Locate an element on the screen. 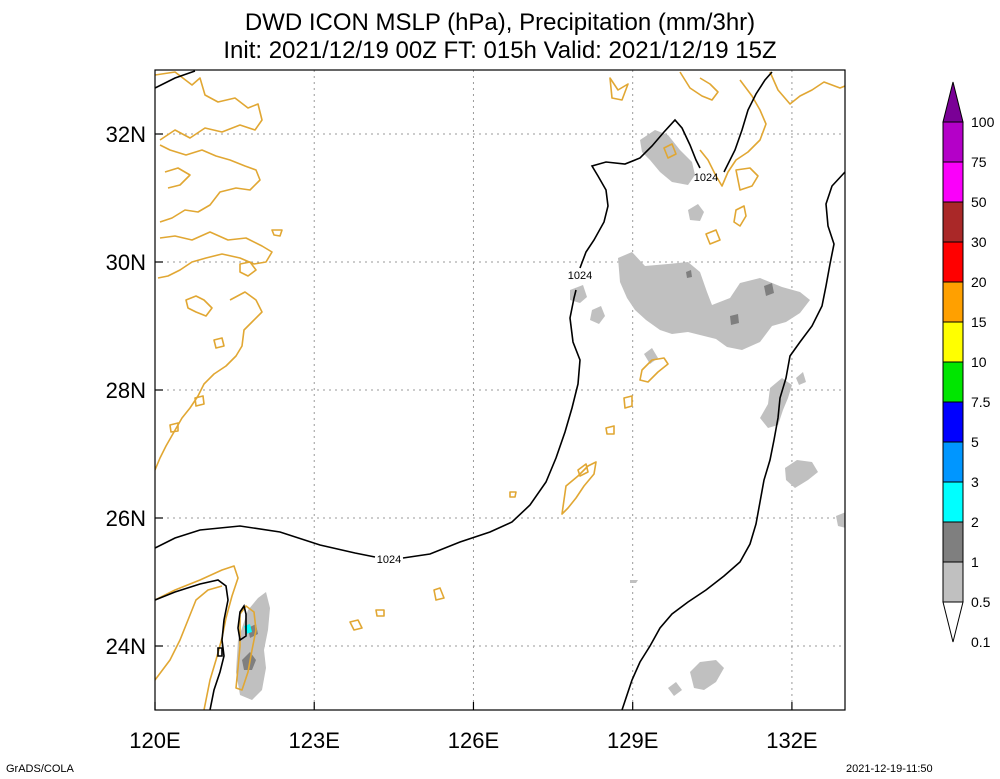 This screenshot has width=1000, height=779. x-tick-label: 123E is located at coordinates (314, 740).